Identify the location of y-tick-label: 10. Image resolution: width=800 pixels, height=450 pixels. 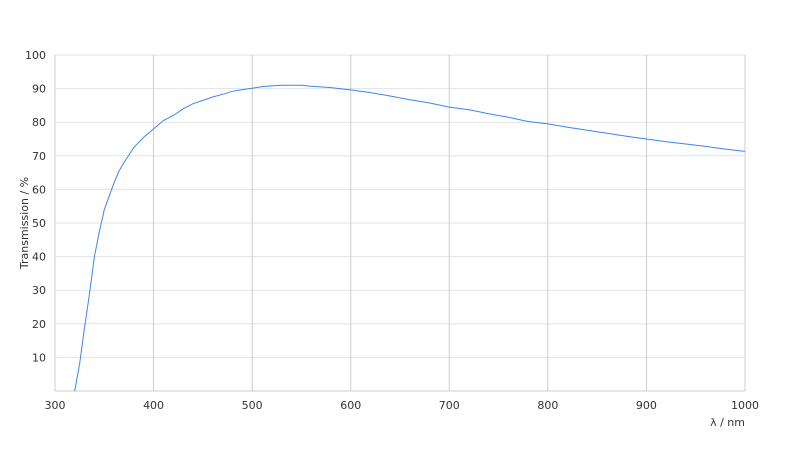
(39, 357).